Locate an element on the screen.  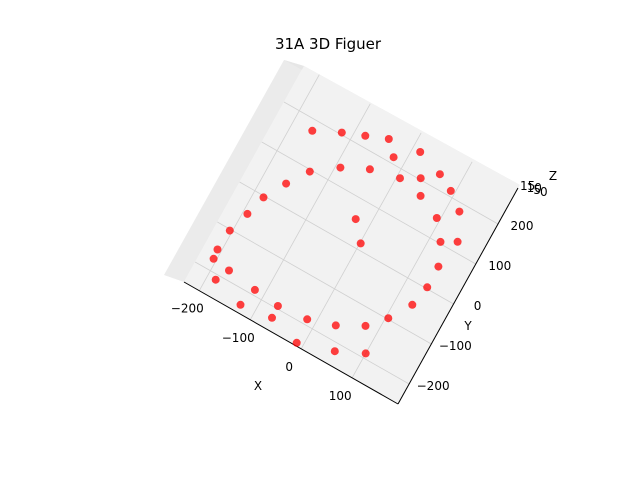
back-pane-left is located at coordinates (234, 171).